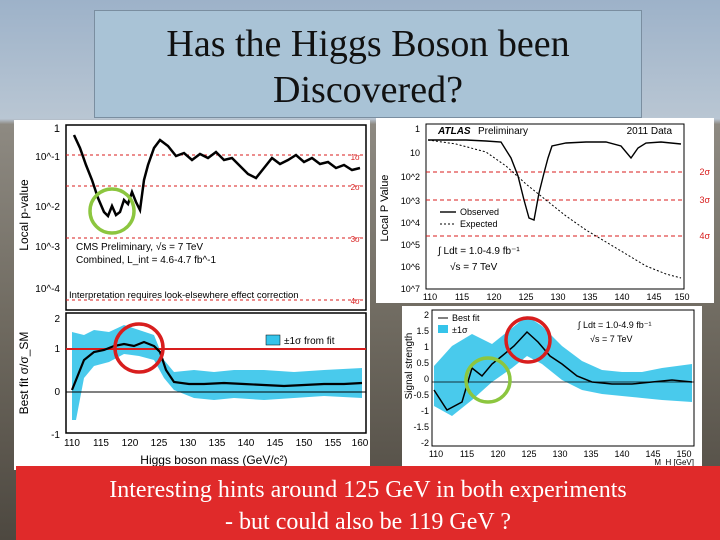 This screenshot has width=720, height=540. Describe the element at coordinates (415, 153) in the screenshot. I see `atlas-ytick: 10` at that location.